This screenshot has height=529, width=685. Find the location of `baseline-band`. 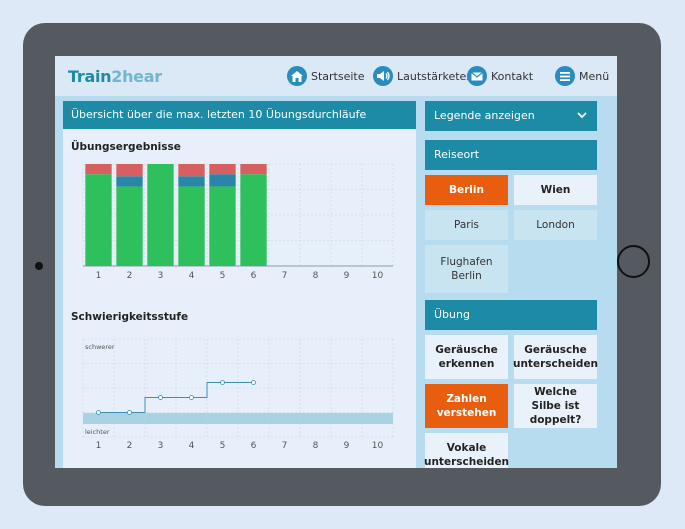

baseline-band is located at coordinates (238, 418).